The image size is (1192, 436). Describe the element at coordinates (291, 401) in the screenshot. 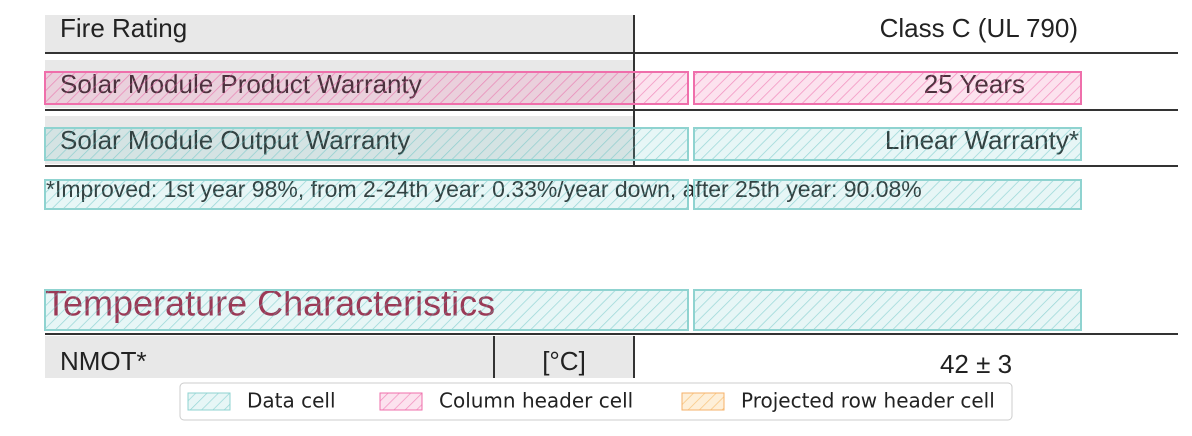

I see `legend-label: Data cell` at that location.